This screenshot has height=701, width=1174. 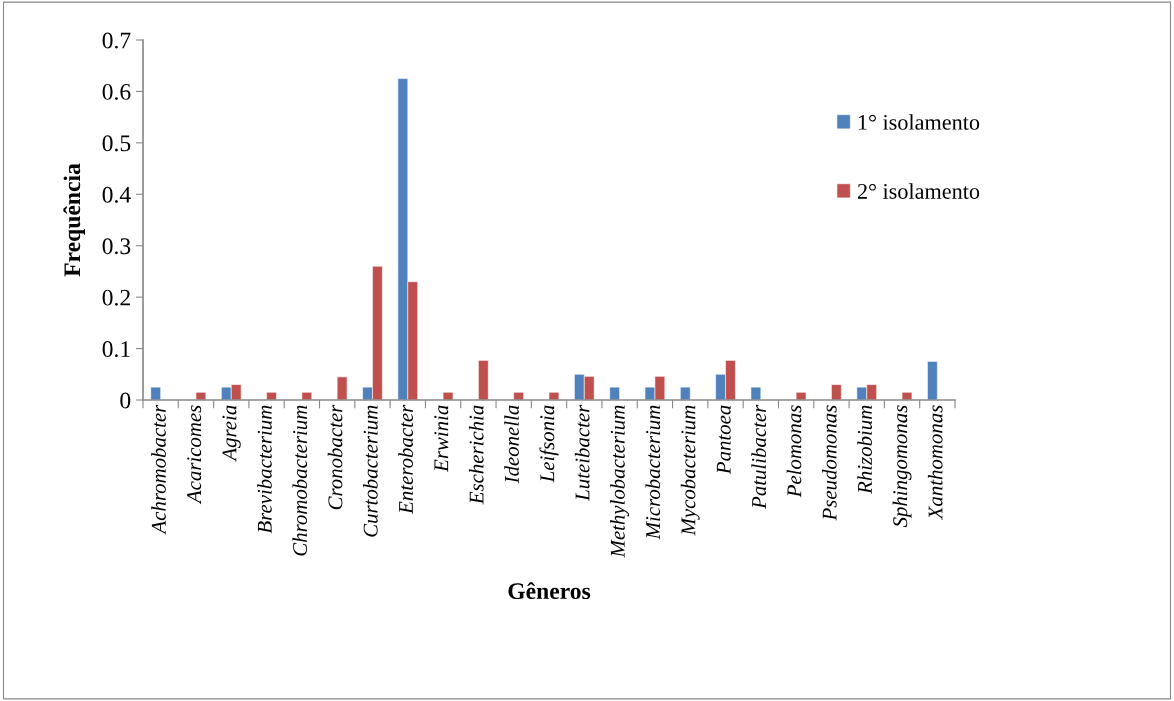 I want to click on x-tick-label: Erwinia, so click(x=441, y=439).